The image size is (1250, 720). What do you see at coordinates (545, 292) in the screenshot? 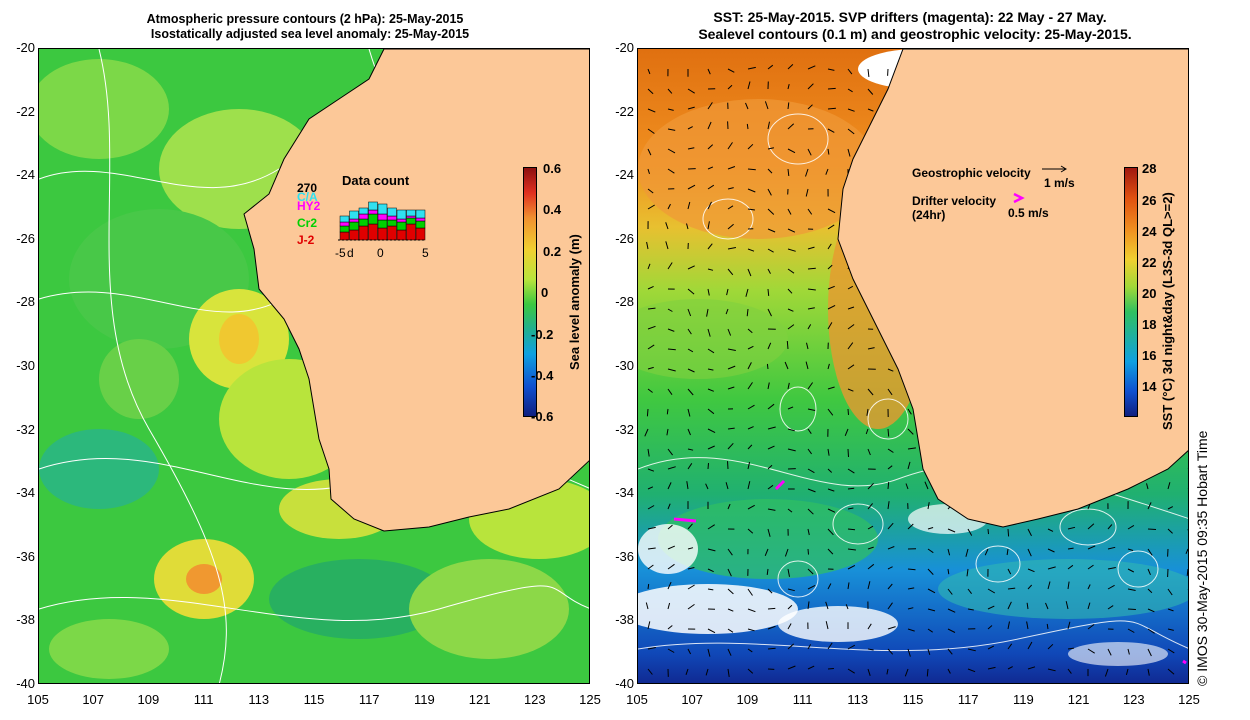
I see `sla-tick-3: 0` at bounding box center [545, 292].